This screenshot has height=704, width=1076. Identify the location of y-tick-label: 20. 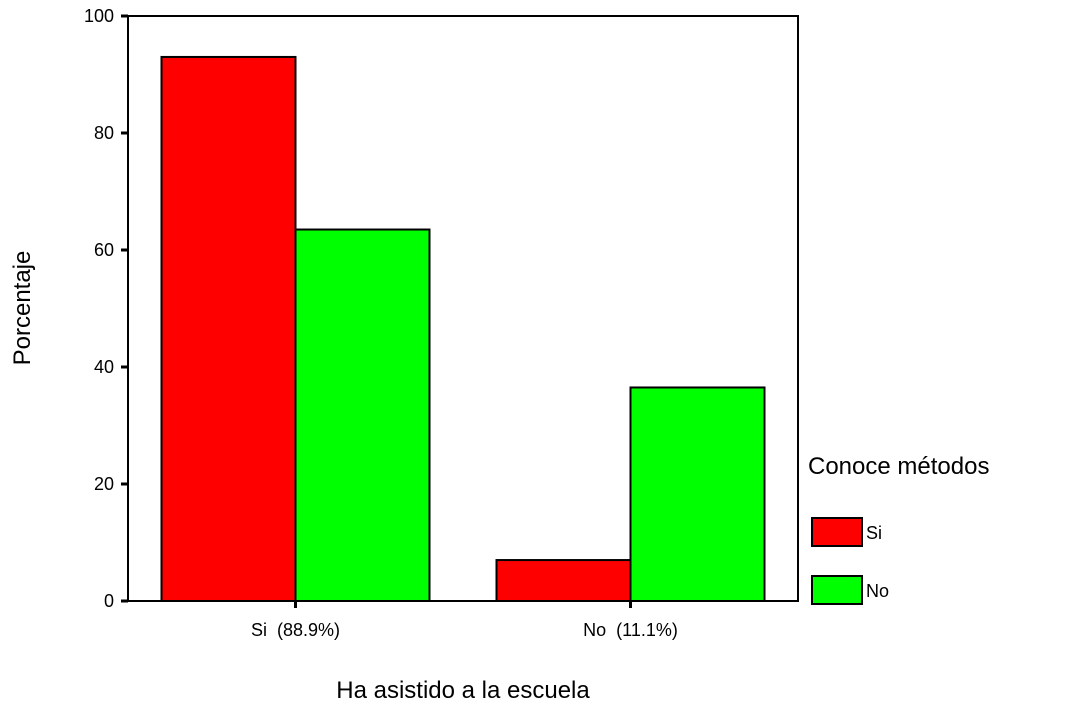
(104, 484).